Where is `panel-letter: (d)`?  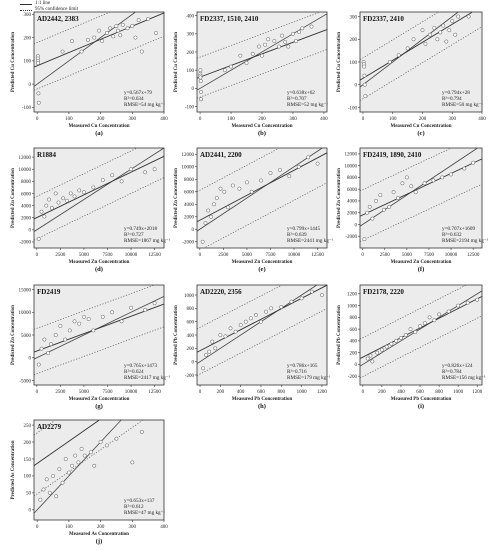
panel-letter: (d) is located at coordinates (99, 269).